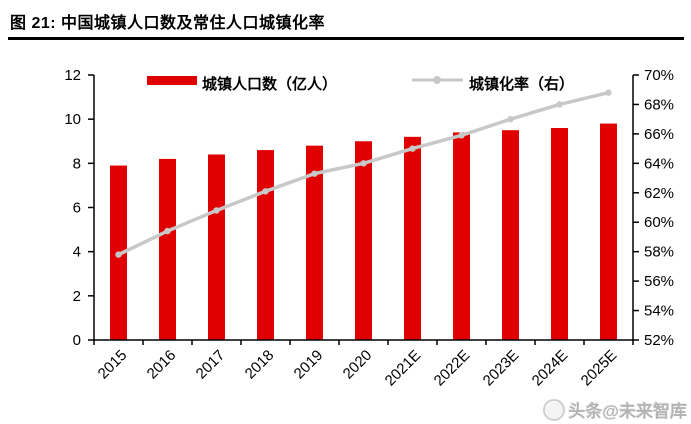 The height and width of the screenshot is (424, 691). I want to click on y-left-tick-label: 8, so click(77, 163).